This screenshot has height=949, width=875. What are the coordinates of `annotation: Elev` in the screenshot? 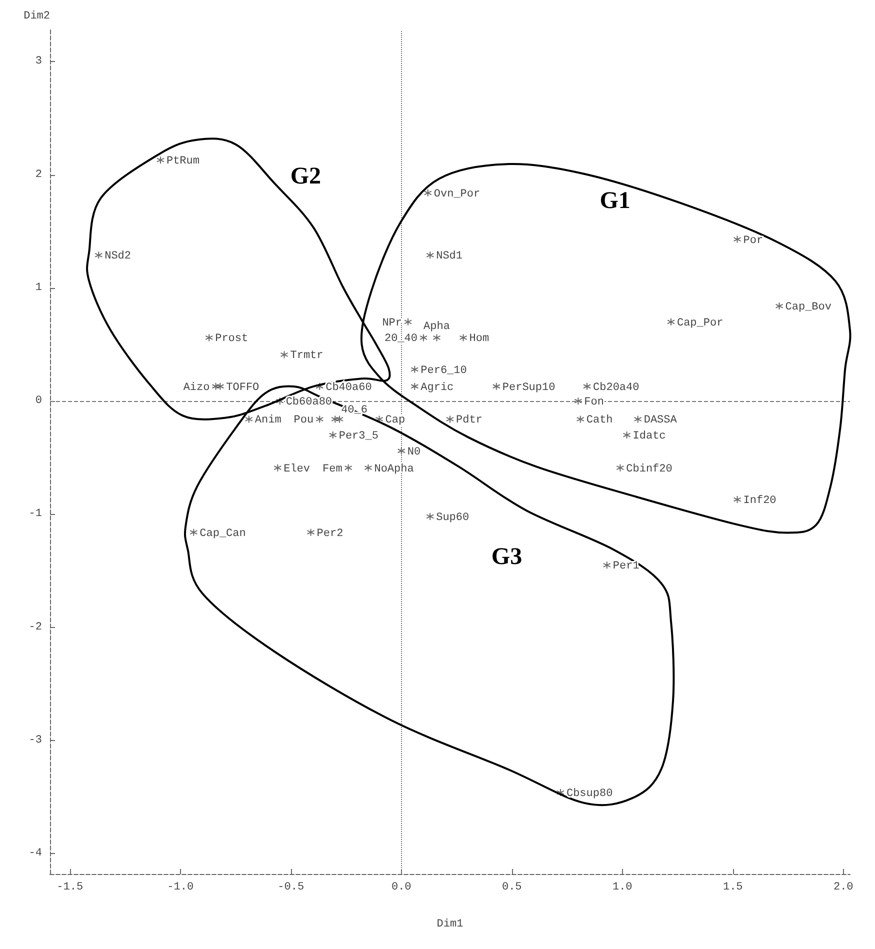 It's located at (297, 469).